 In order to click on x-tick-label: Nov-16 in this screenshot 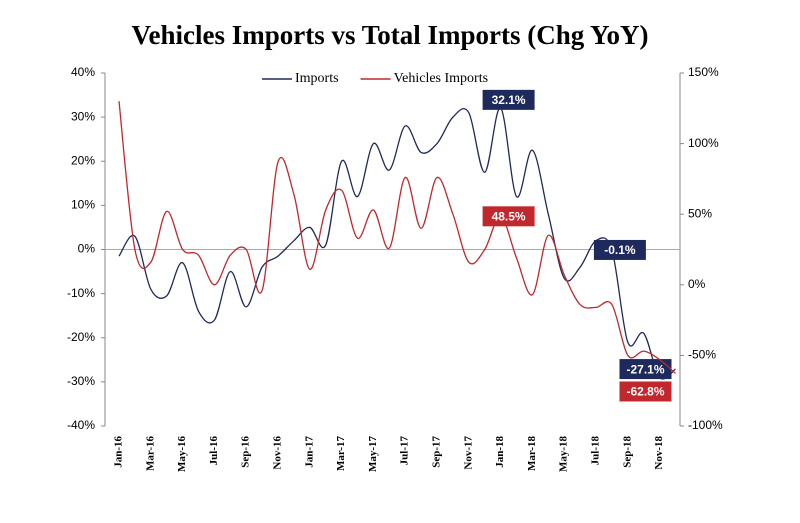, I will do `click(278, 453)`.